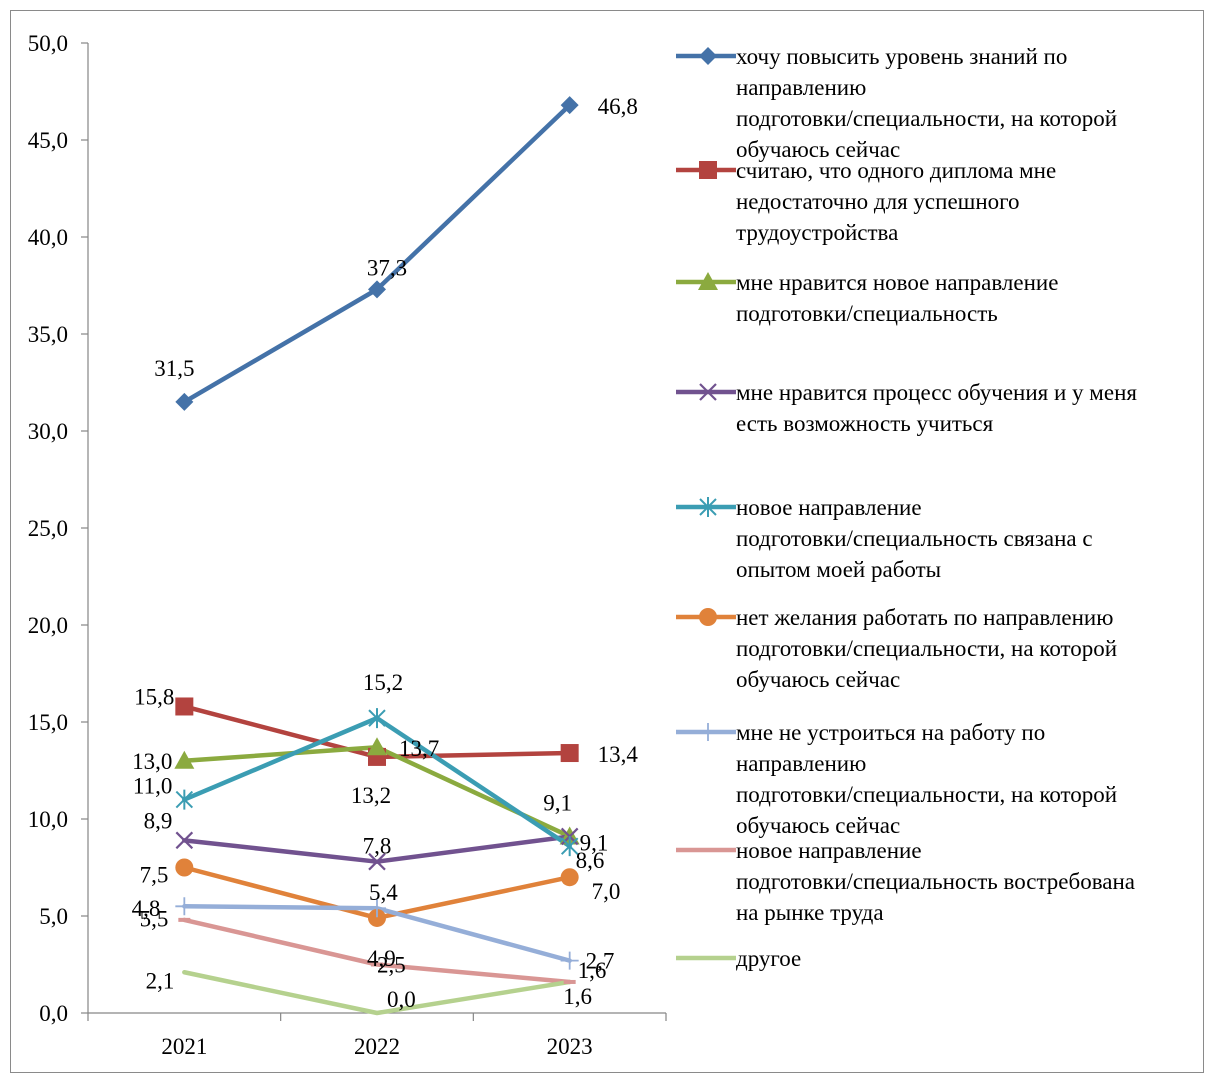 The height and width of the screenshot is (1075, 1206). Describe the element at coordinates (810, 912) in the screenshot. I see `legend-label: на рынке труда` at that location.